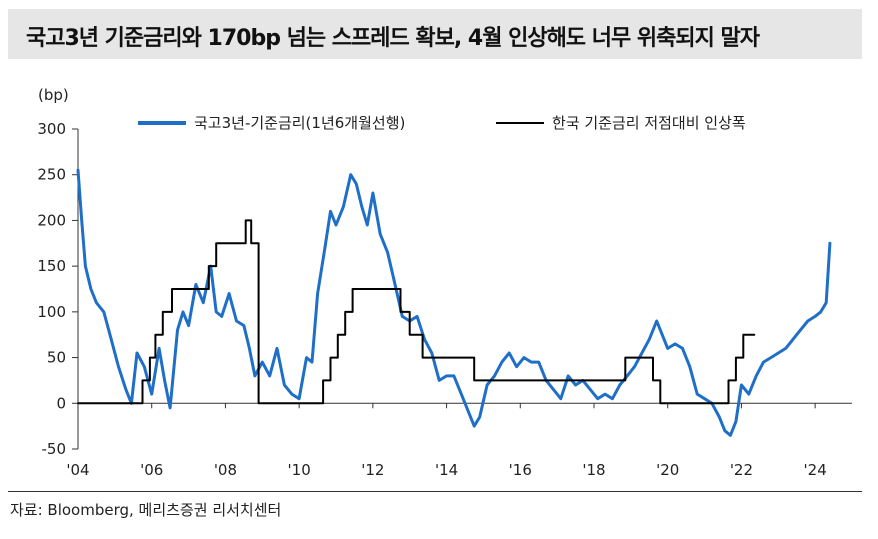 The height and width of the screenshot is (539, 878). What do you see at coordinates (815, 470) in the screenshot?
I see `x-tick-label: '24` at bounding box center [815, 470].